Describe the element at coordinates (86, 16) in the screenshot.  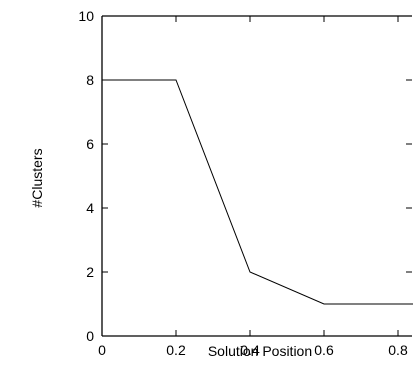
I see `y-tick-label: 10` at that location.